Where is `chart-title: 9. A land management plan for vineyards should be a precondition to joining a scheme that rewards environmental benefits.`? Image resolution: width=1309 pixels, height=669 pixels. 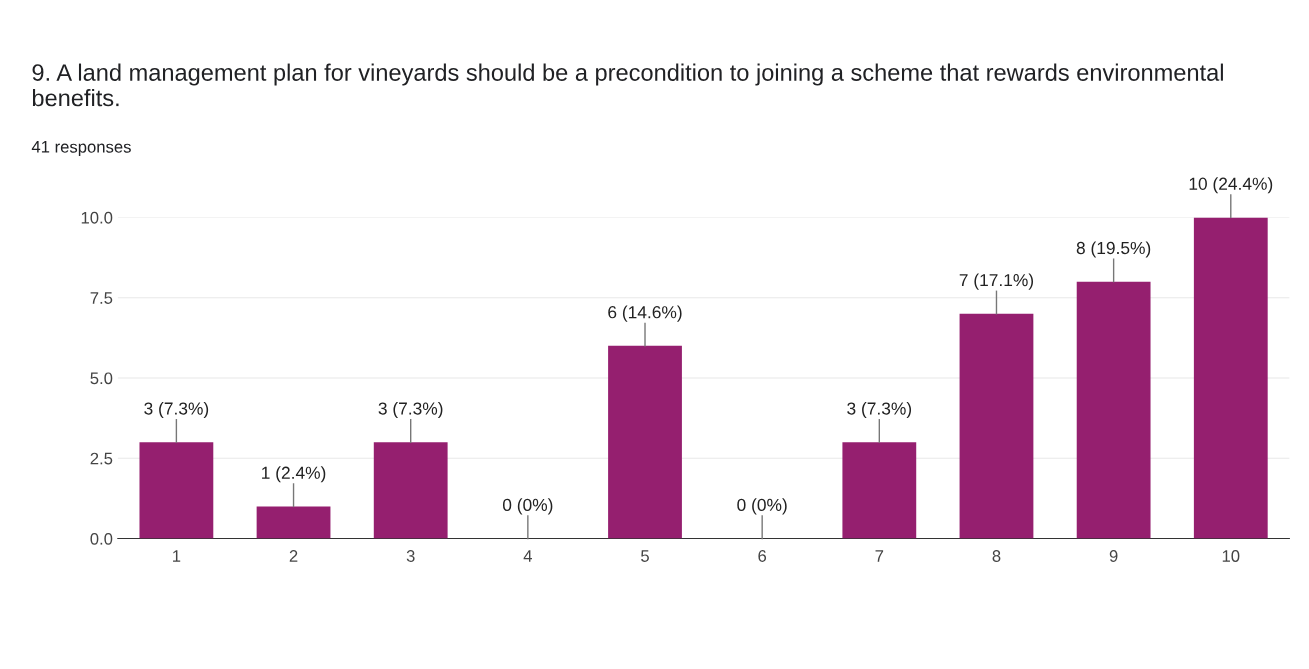 chart-title: 9. A land management plan for vineyards should be a precondition to joining a scheme that rewards environmental benefits. is located at coordinates (627, 85).